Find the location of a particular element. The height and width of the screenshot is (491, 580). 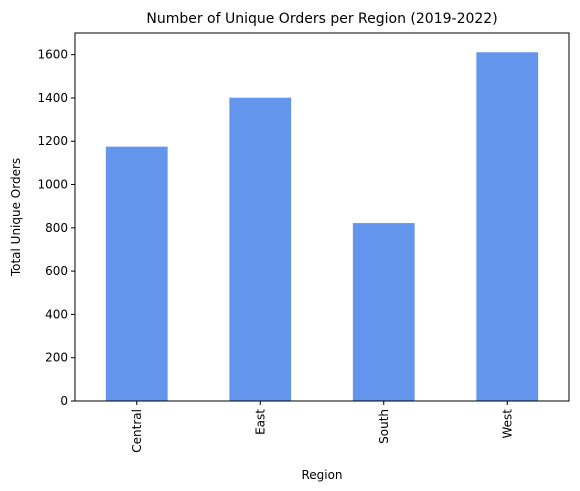

y-tick-label: 1000 is located at coordinates (52, 185).